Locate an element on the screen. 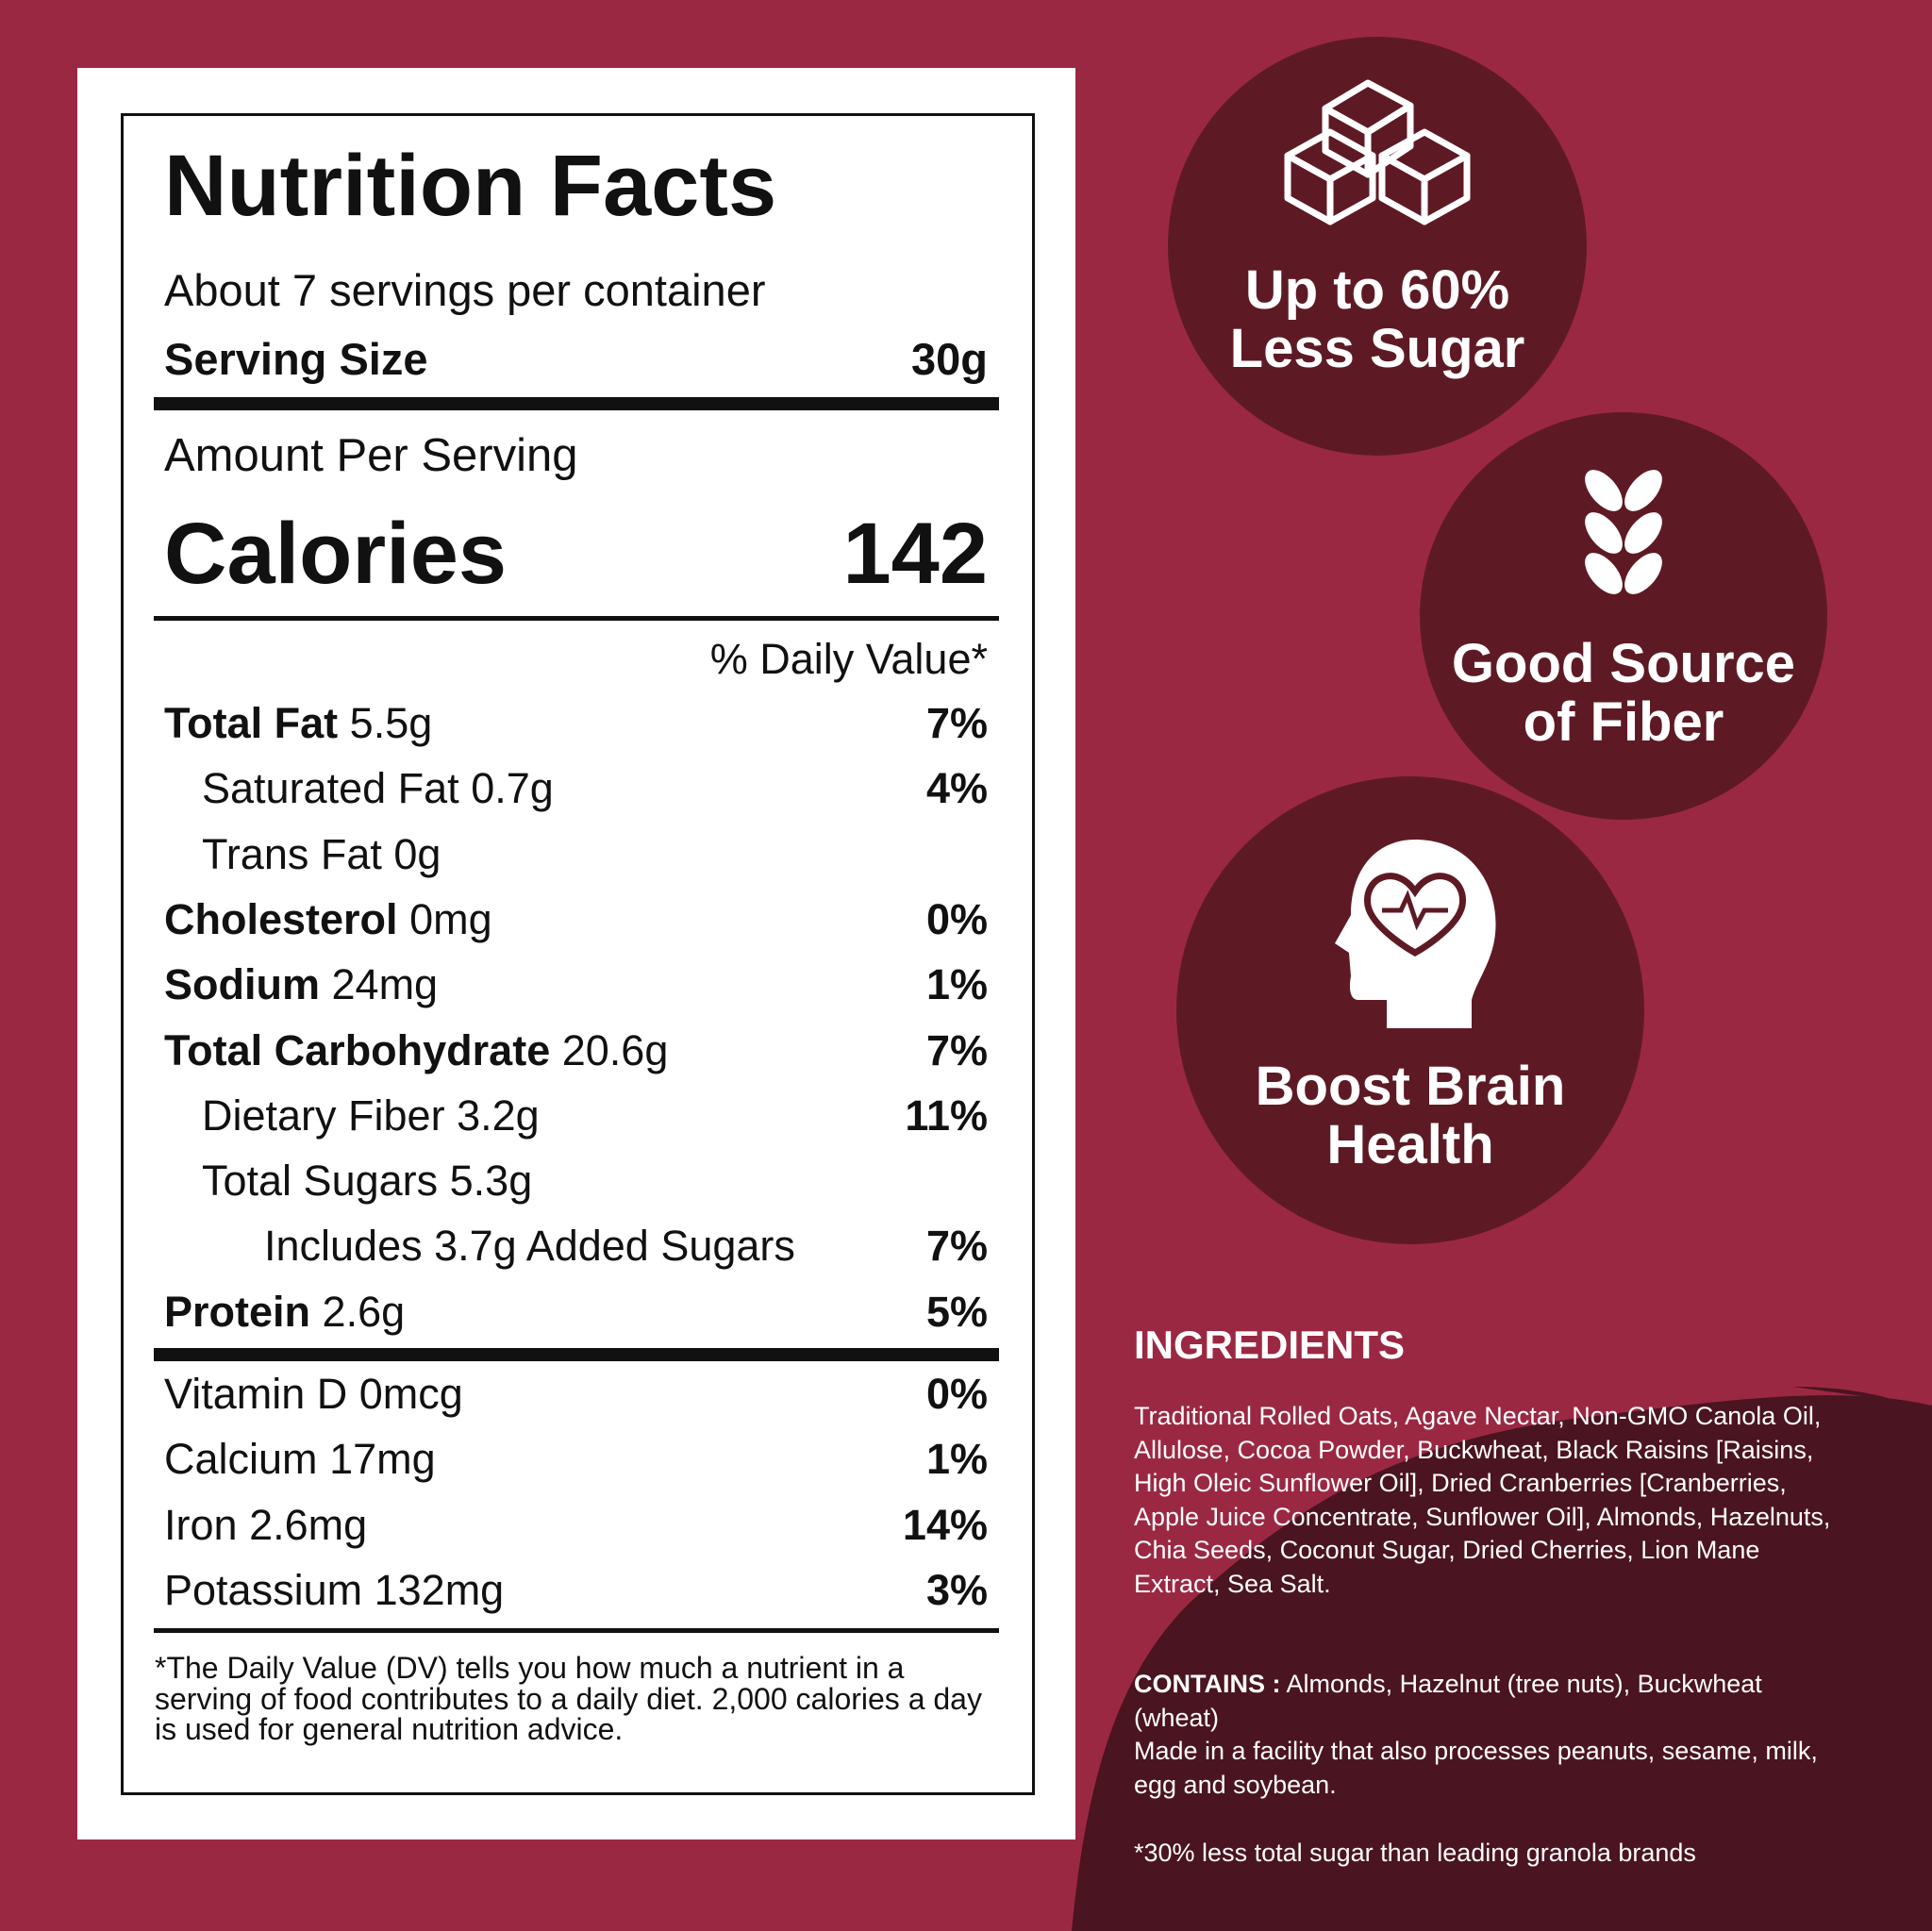  nutrient-name: Dietary Fiber is located at coordinates (323, 1115).